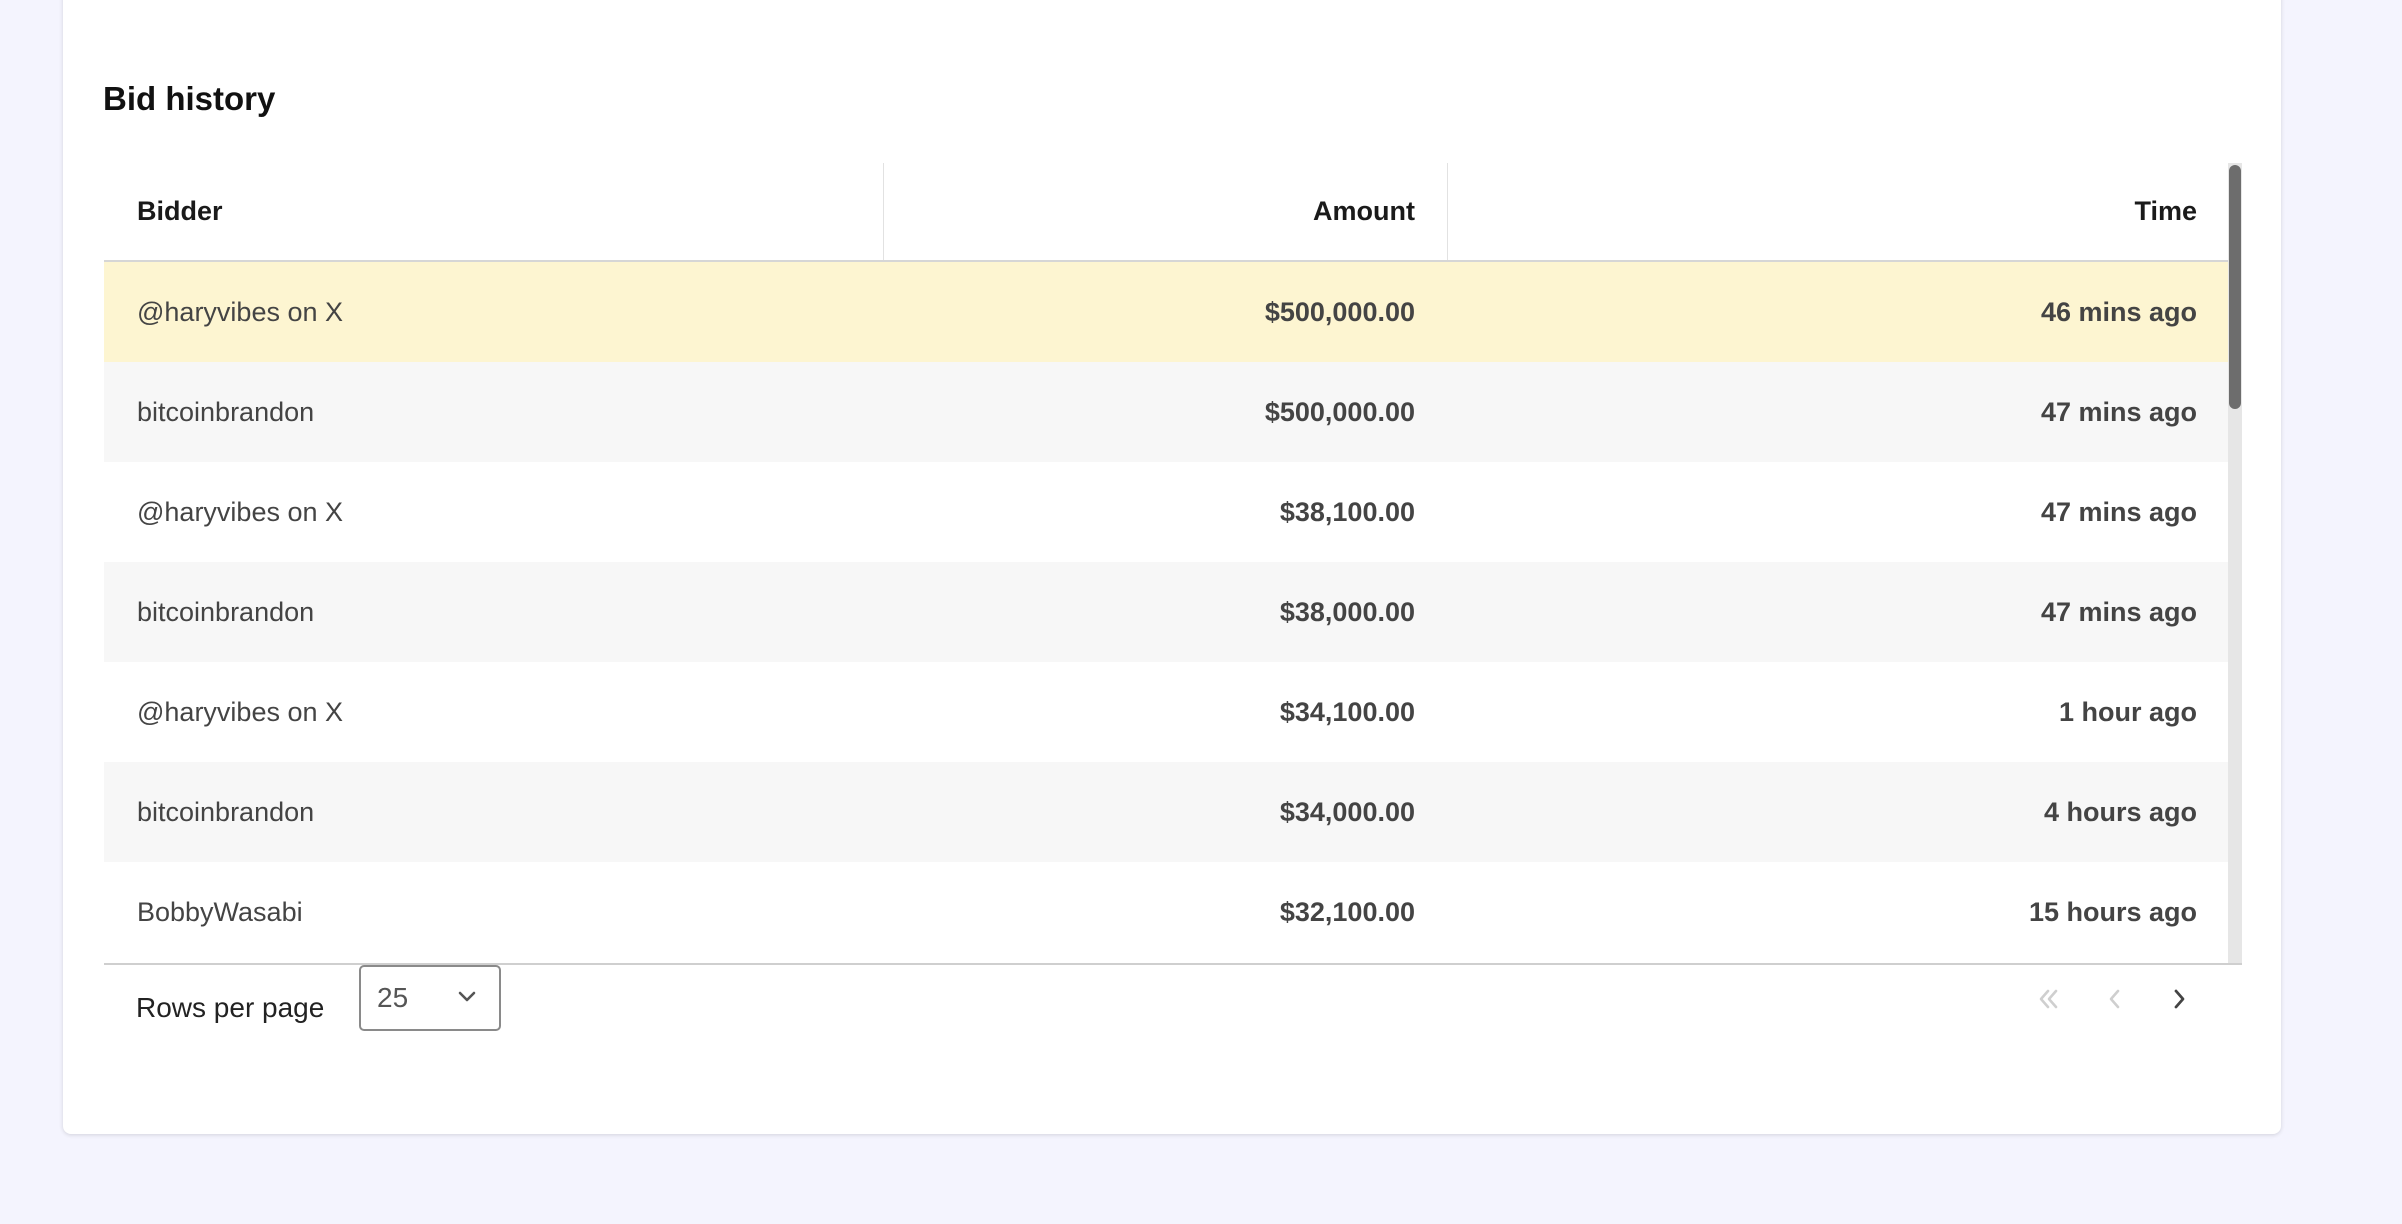  I want to click on next-page-button, so click(2179, 999).